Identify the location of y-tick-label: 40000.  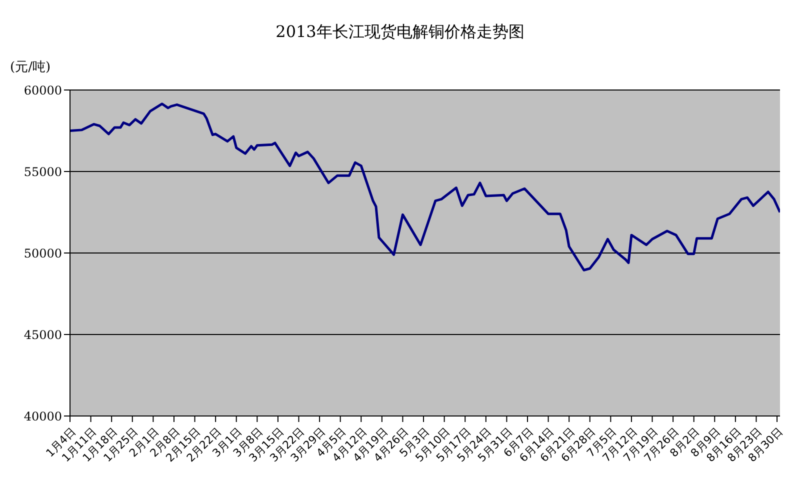
(43, 416).